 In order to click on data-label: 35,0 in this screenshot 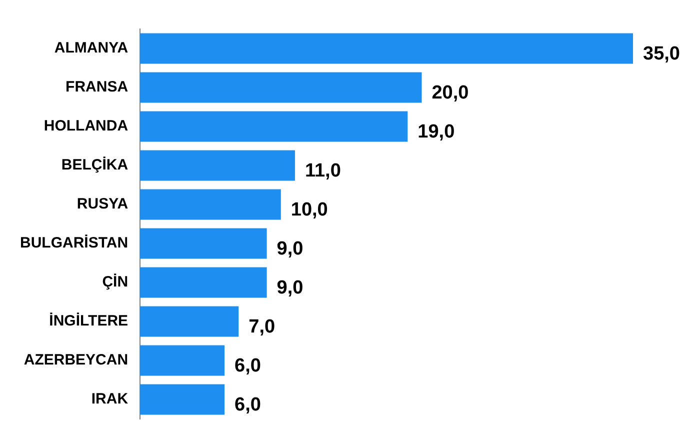, I will do `click(661, 54)`.